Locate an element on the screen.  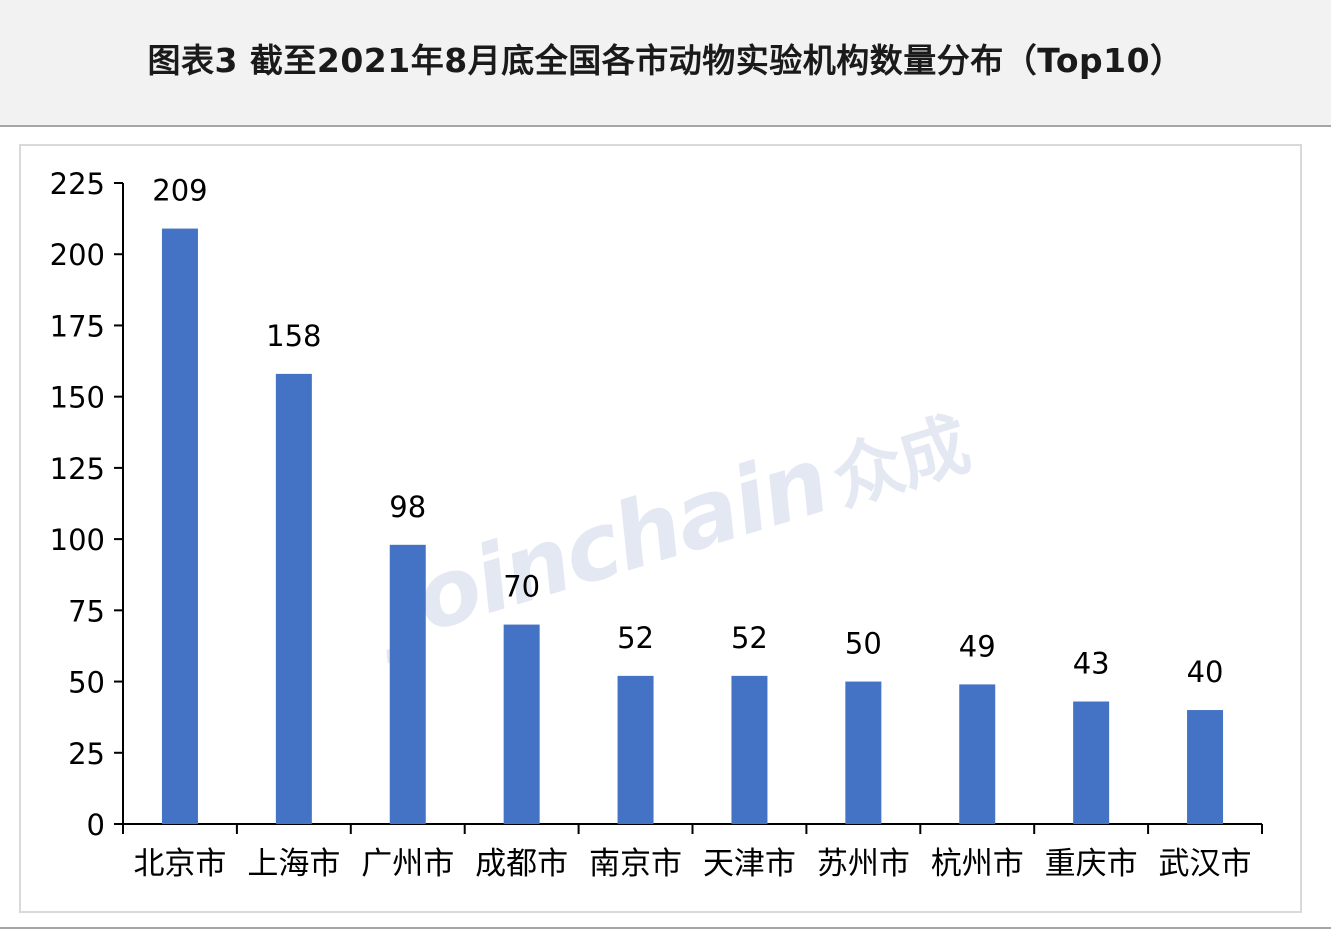
chart-title: 图表3 截至2021年8月底全国各市动物实验机构数量分布（Top10） is located at coordinates (665, 60).